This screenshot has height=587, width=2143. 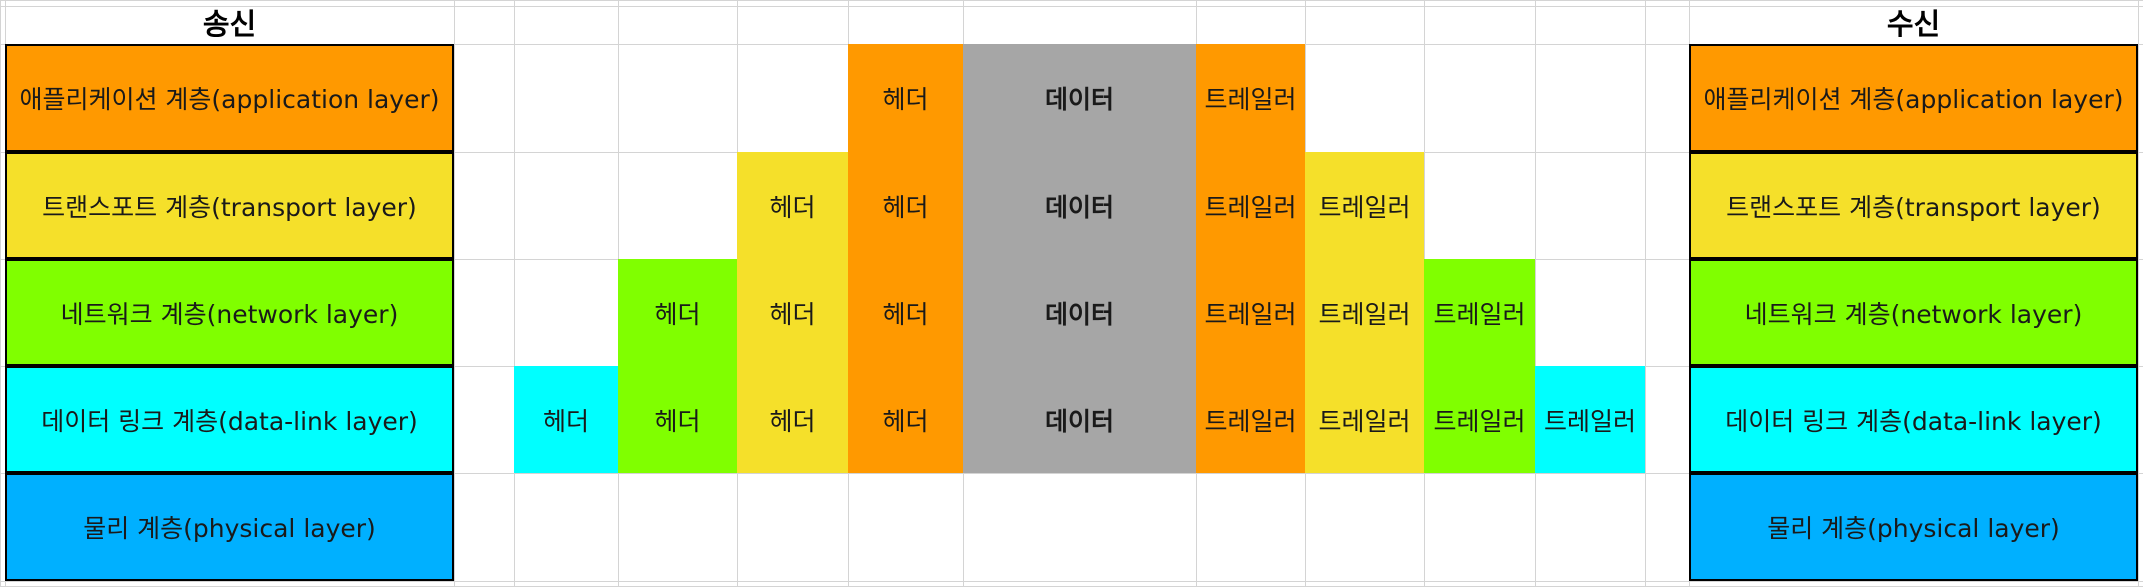 What do you see at coordinates (229, 312) in the screenshot?
I see `sender-layer-2: 네트워크 계층(network layer)` at bounding box center [229, 312].